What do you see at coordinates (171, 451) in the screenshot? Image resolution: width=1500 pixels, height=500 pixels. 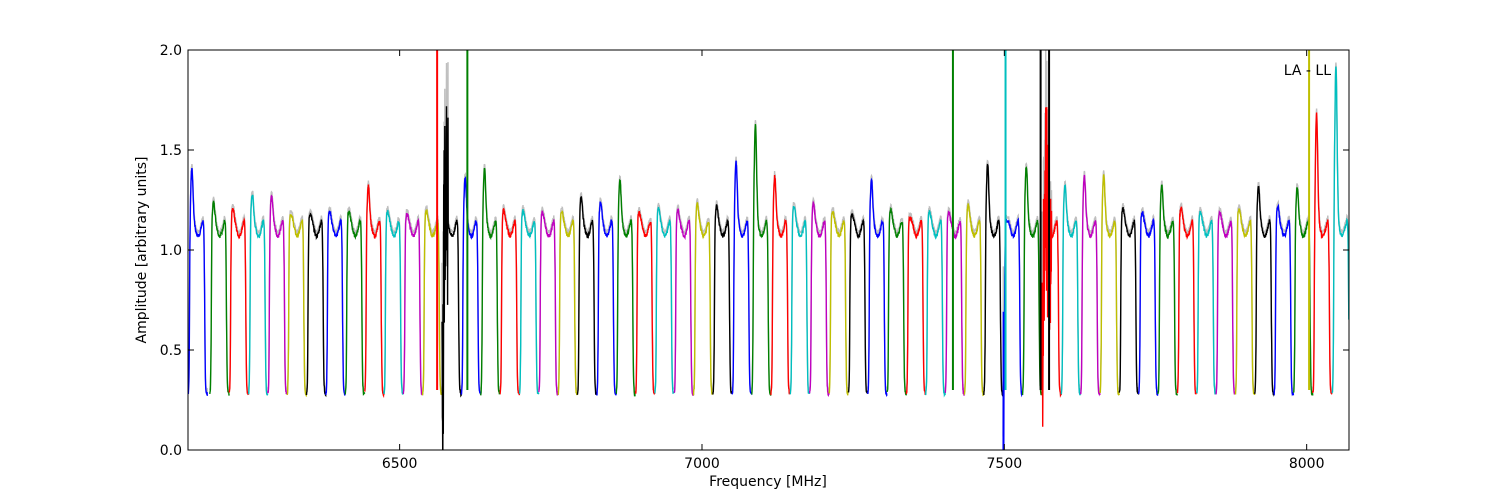 I see `y-tick-label: 0.0` at bounding box center [171, 451].